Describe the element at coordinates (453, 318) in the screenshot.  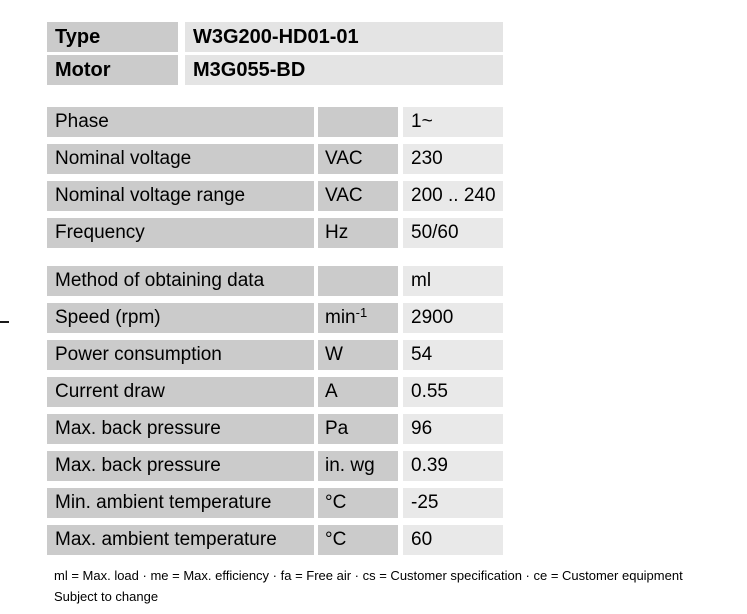
I see `spec-value: 2900` at that location.